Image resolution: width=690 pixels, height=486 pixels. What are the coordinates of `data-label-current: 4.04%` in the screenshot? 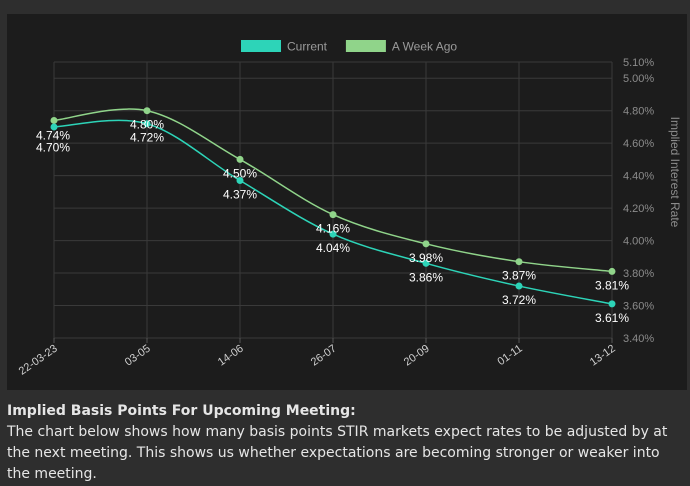 It's located at (333, 248).